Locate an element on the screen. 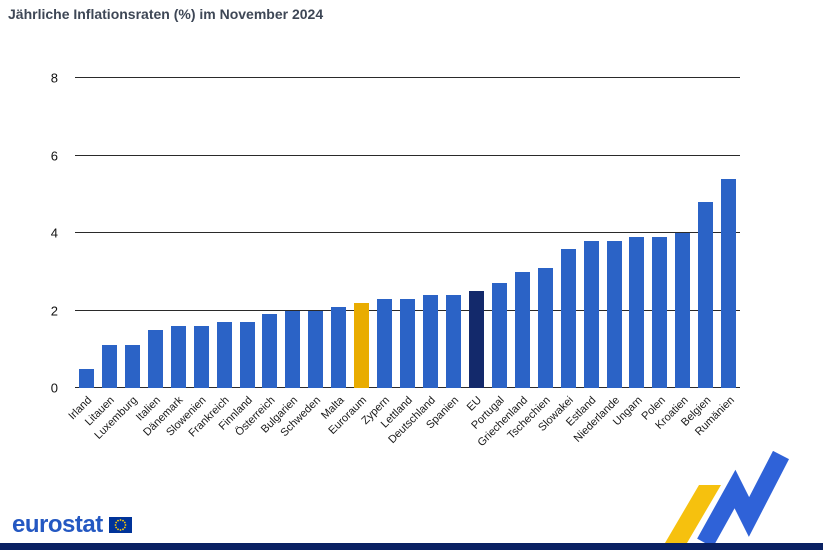 The height and width of the screenshot is (550, 823). y-tick-label-4: 4 is located at coordinates (54, 233).